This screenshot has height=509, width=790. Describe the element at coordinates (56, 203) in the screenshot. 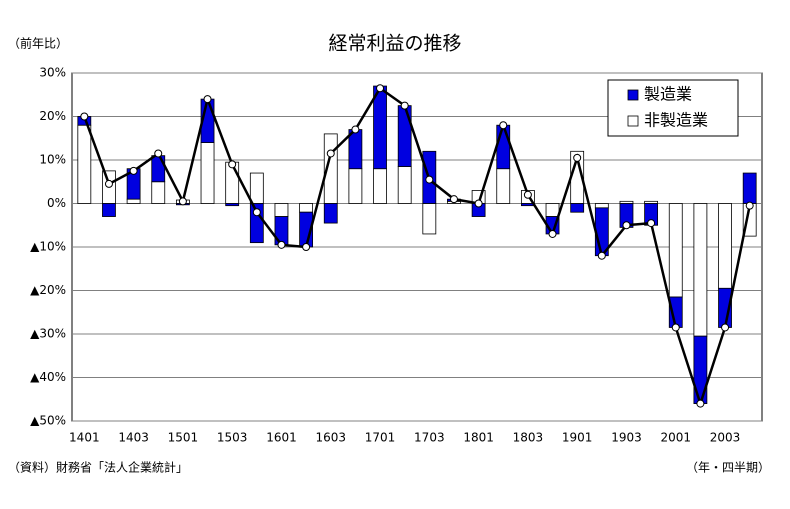

I see `y-tick-label: 0%` at that location.